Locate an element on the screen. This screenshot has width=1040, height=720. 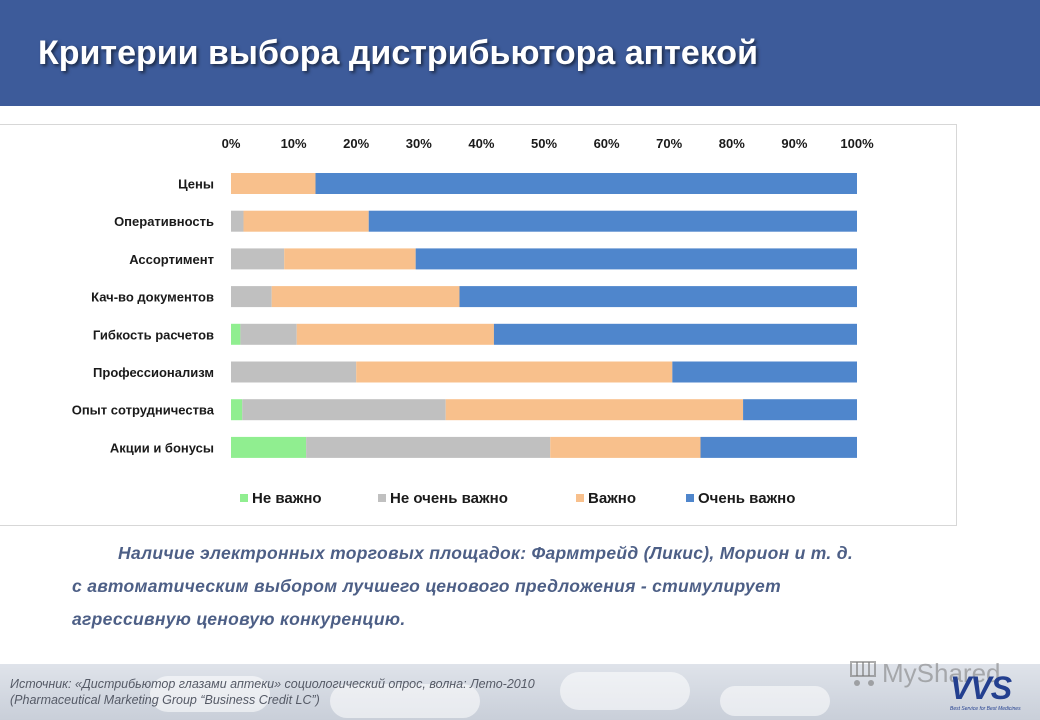
category-label: Гибкость расчетов is located at coordinates (153, 334).